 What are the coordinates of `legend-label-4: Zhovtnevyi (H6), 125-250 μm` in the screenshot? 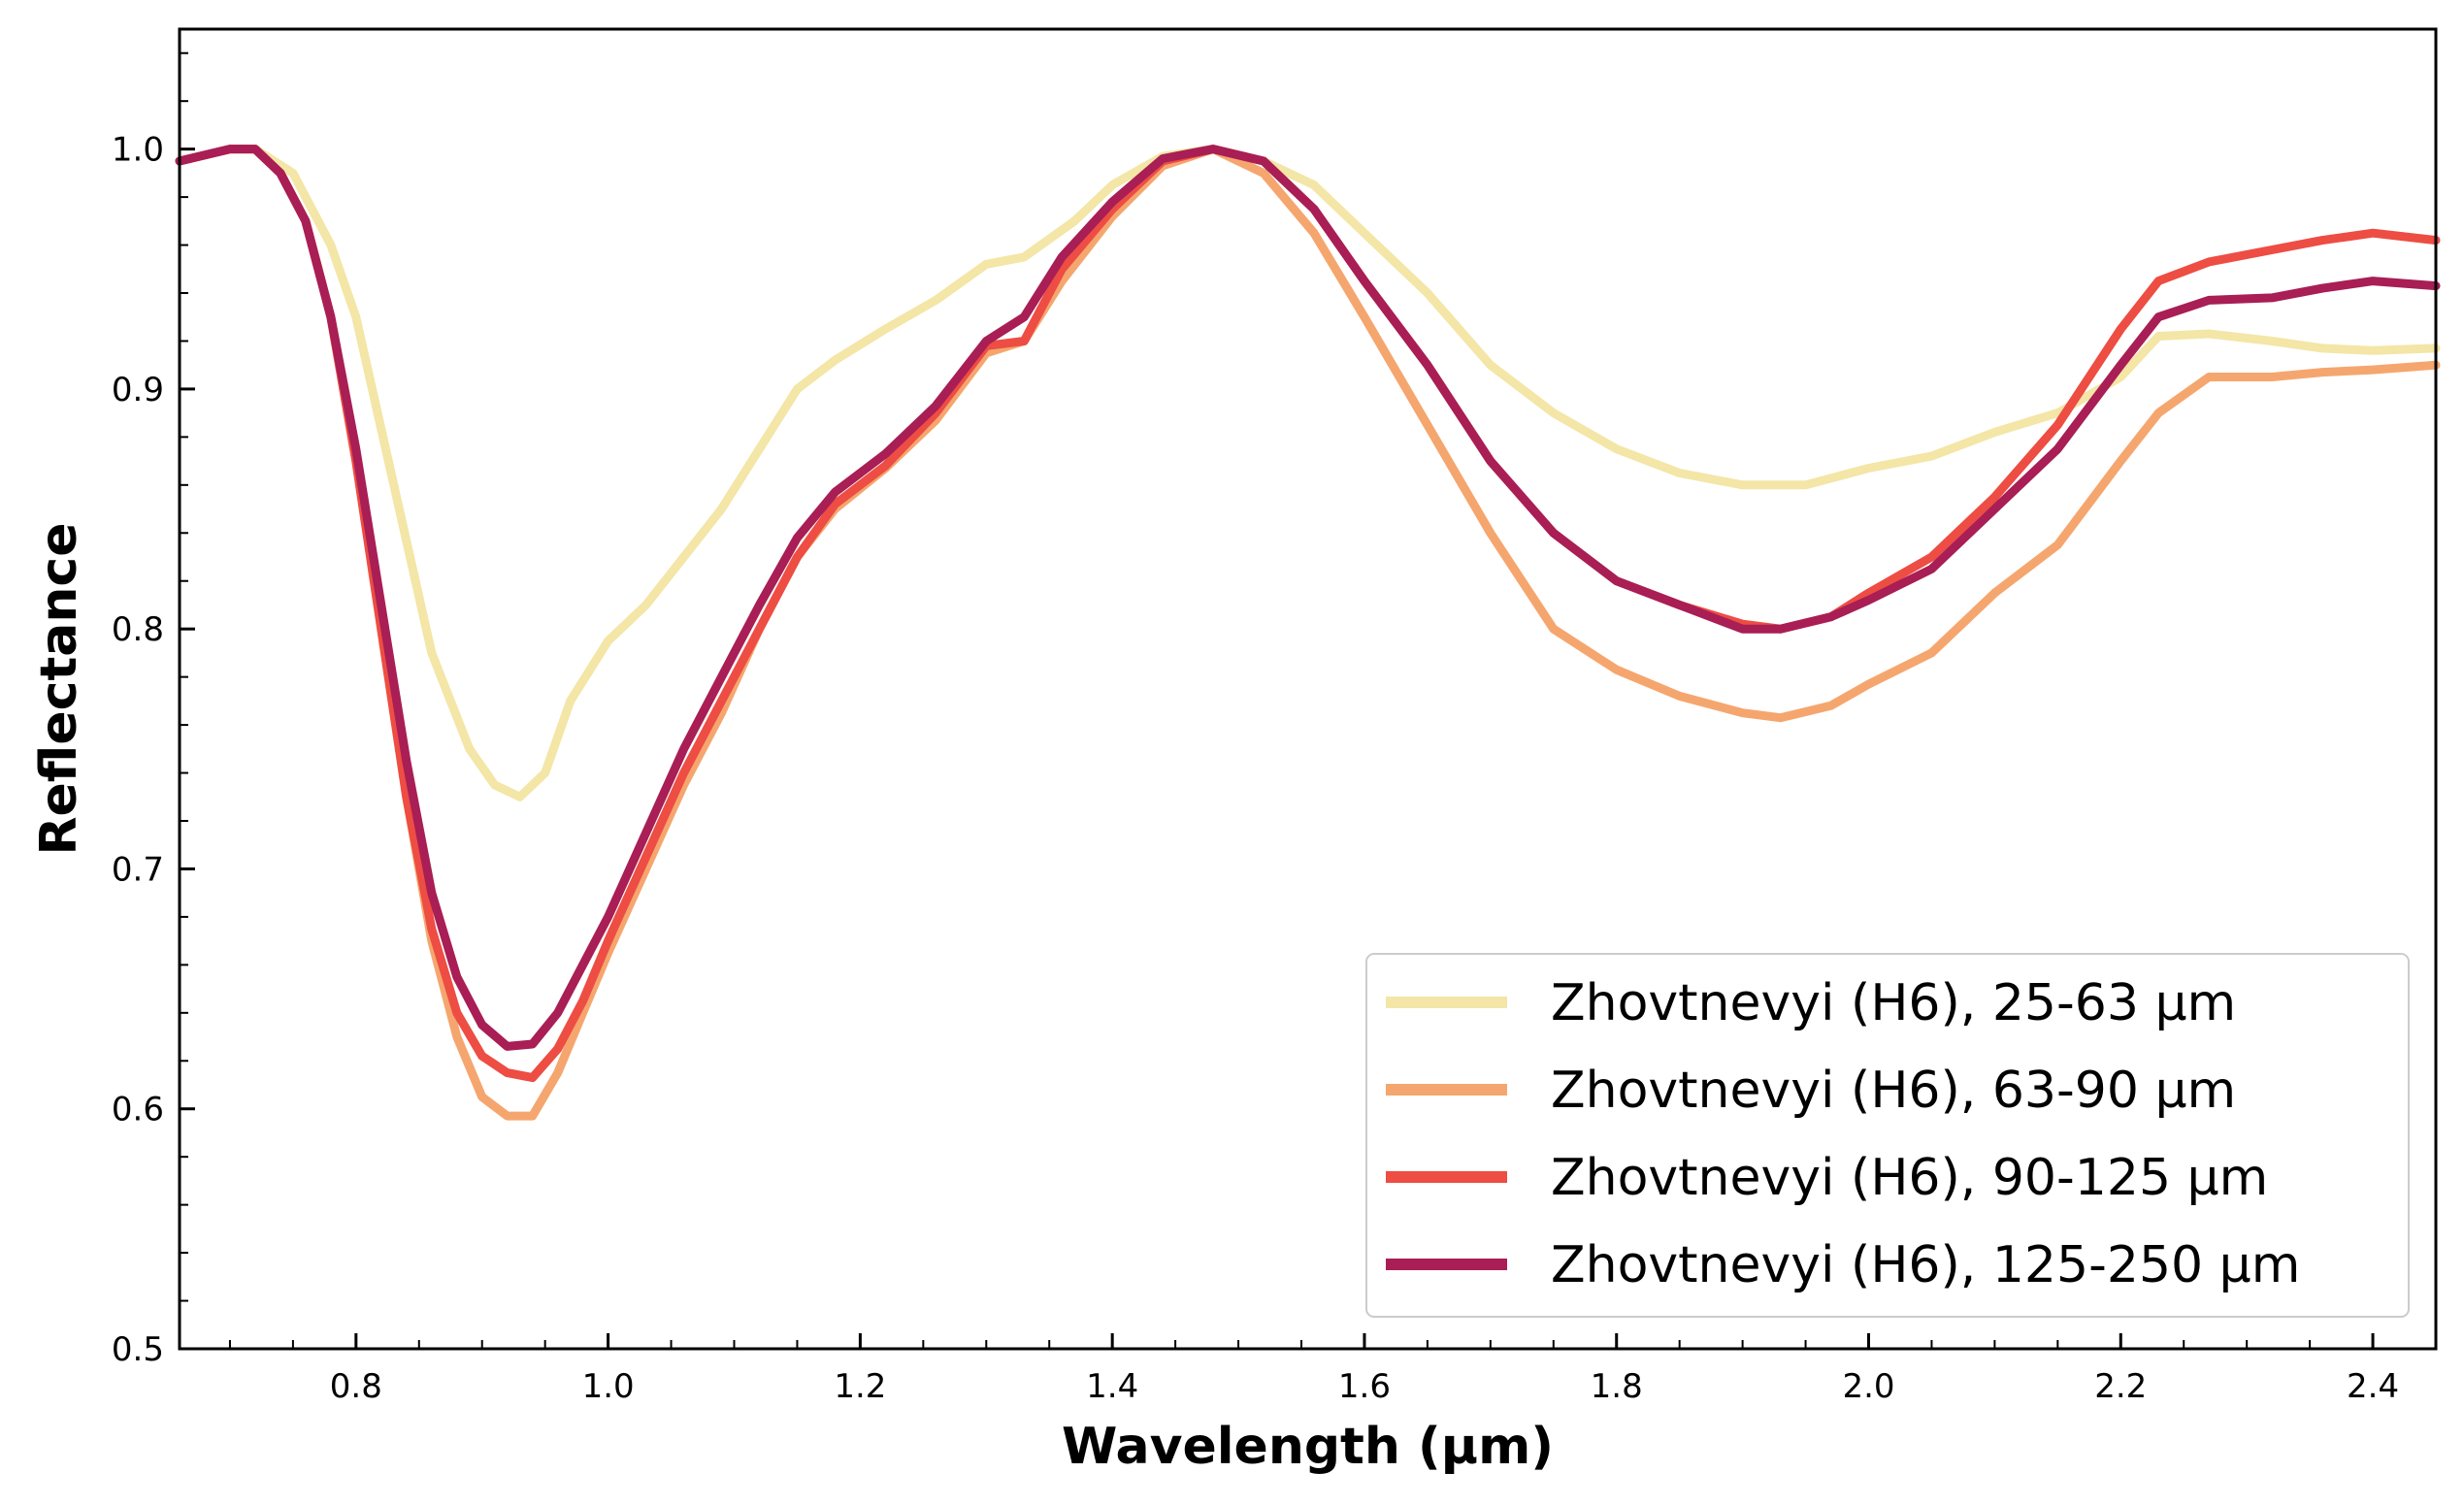 It's located at (1925, 1265).